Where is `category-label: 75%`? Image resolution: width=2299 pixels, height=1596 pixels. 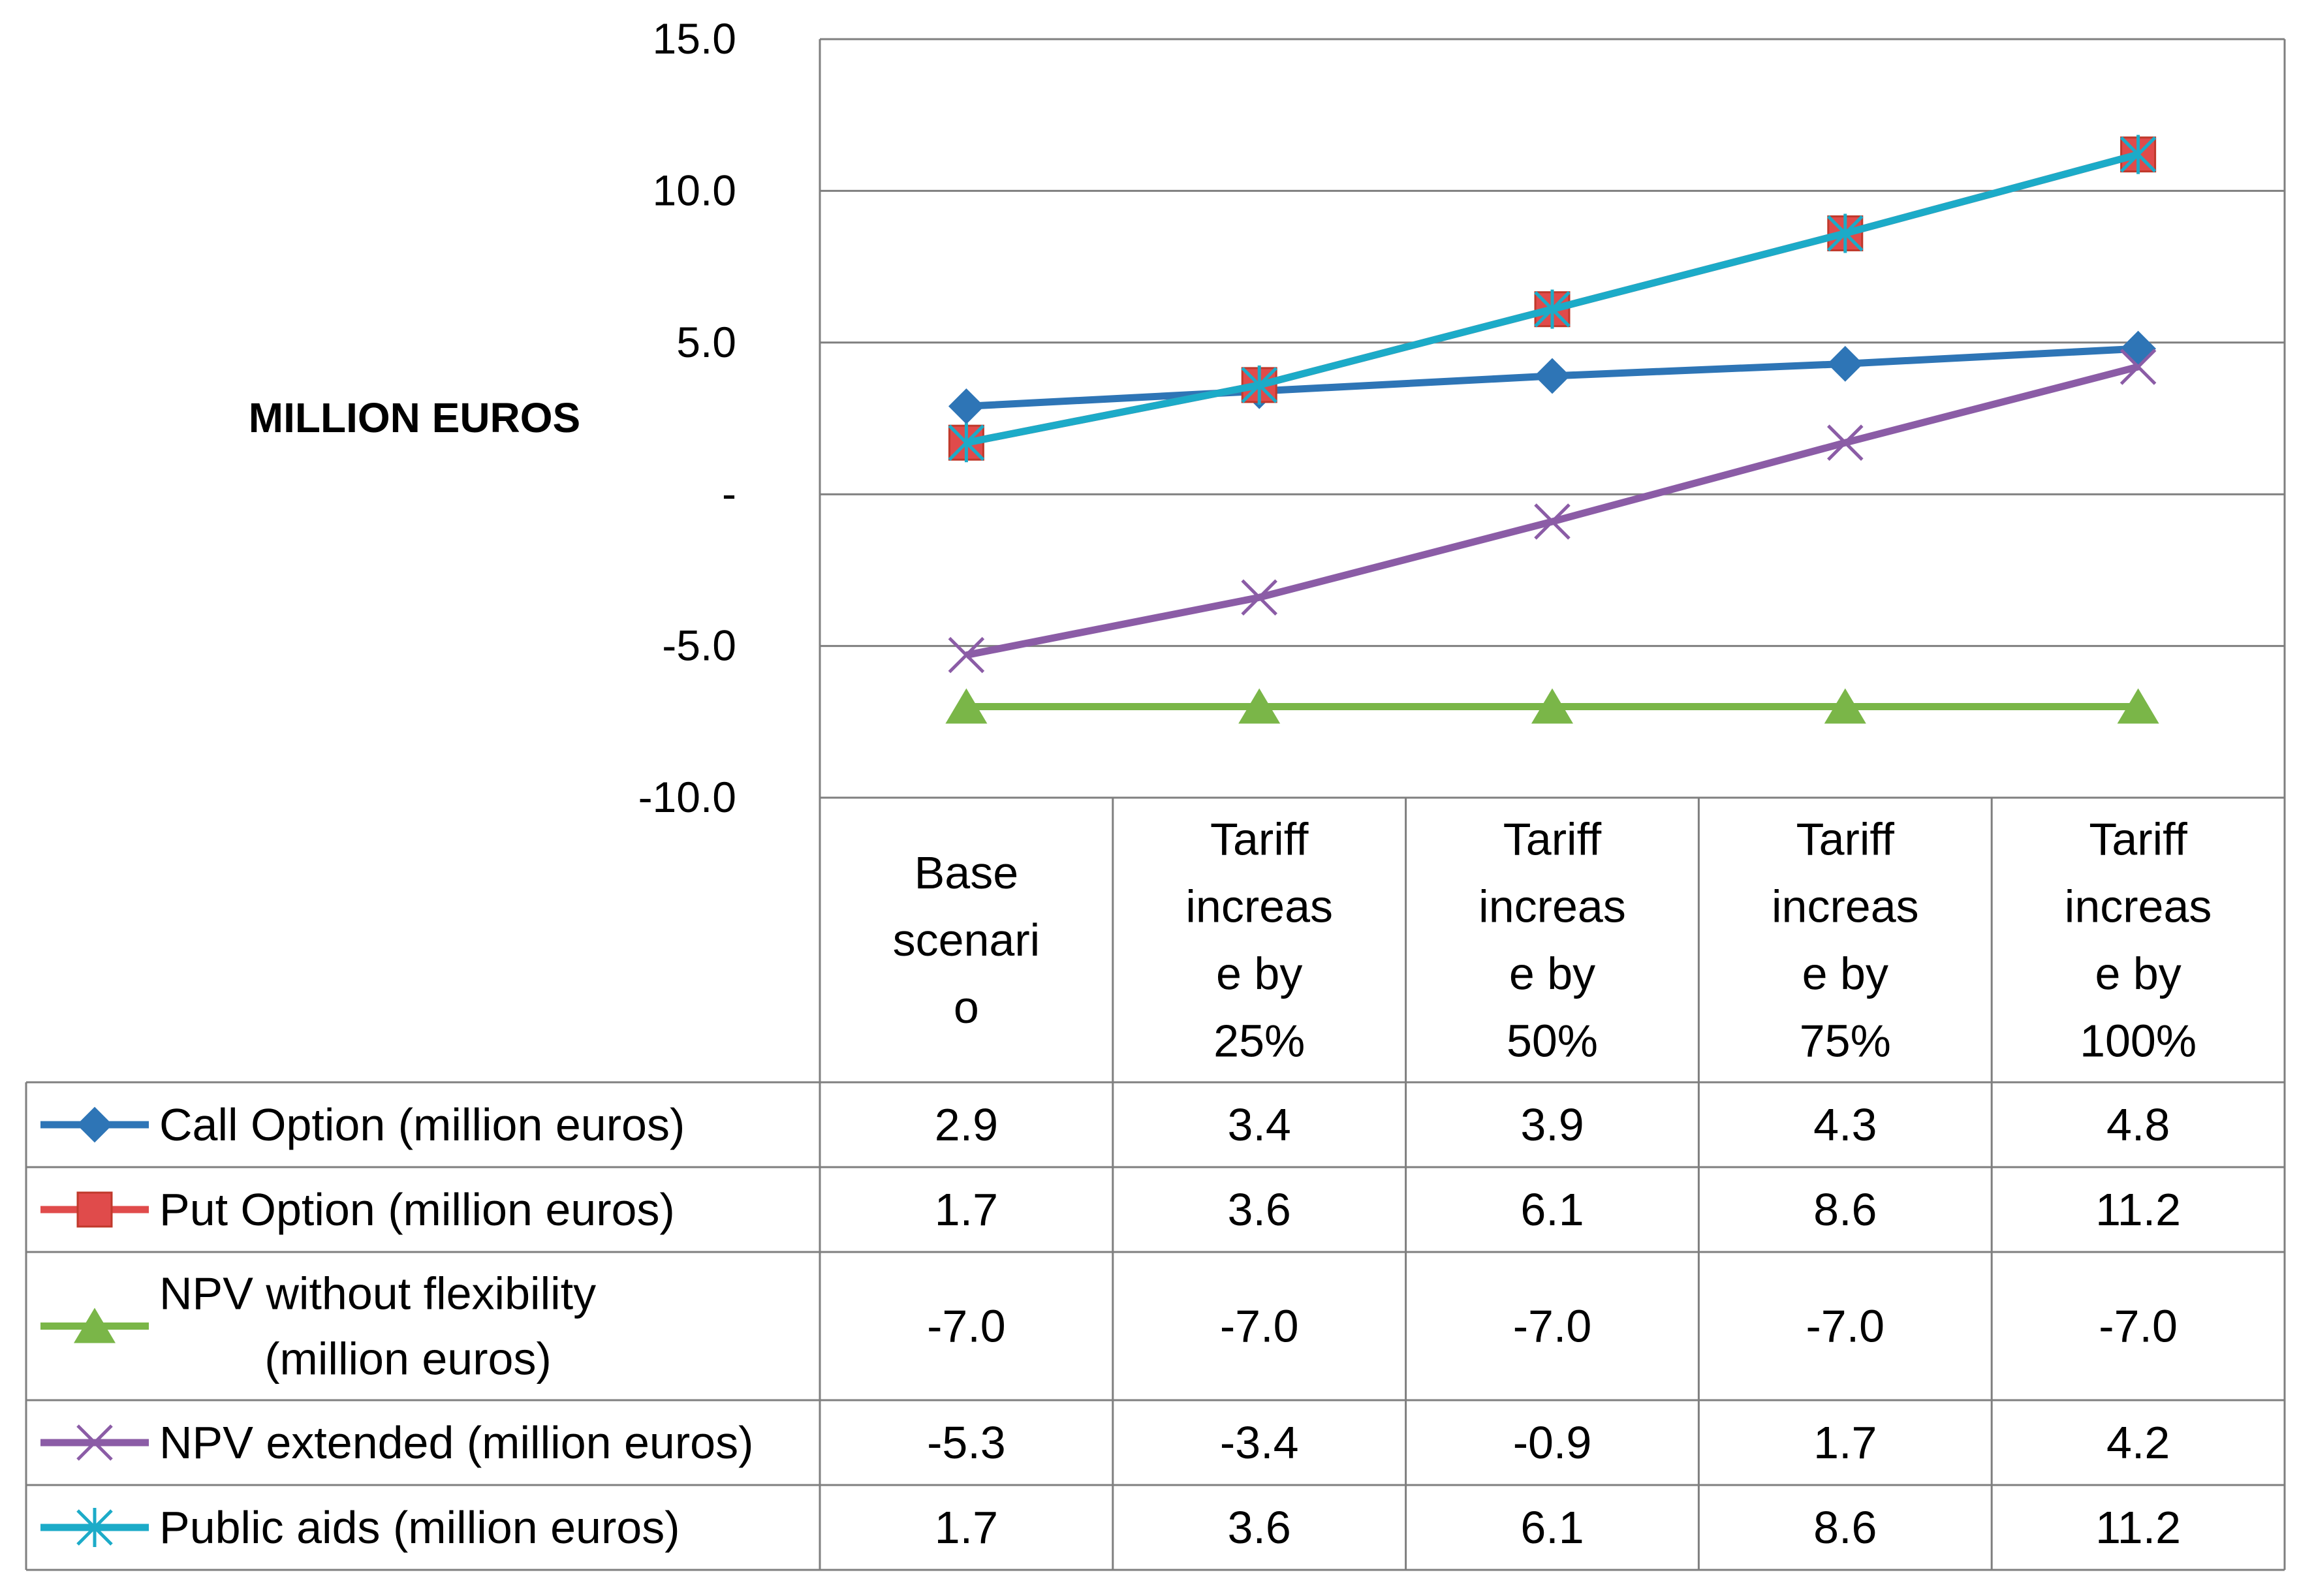 category-label: 75% is located at coordinates (1845, 1041).